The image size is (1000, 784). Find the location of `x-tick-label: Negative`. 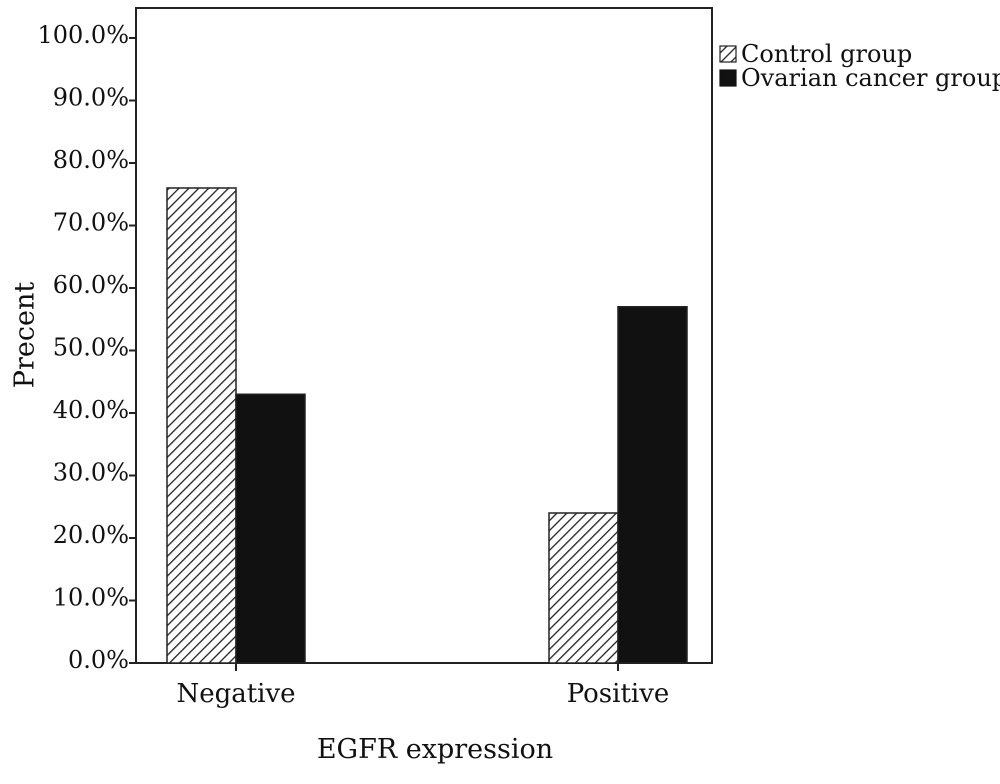

x-tick-label: Negative is located at coordinates (235, 694).